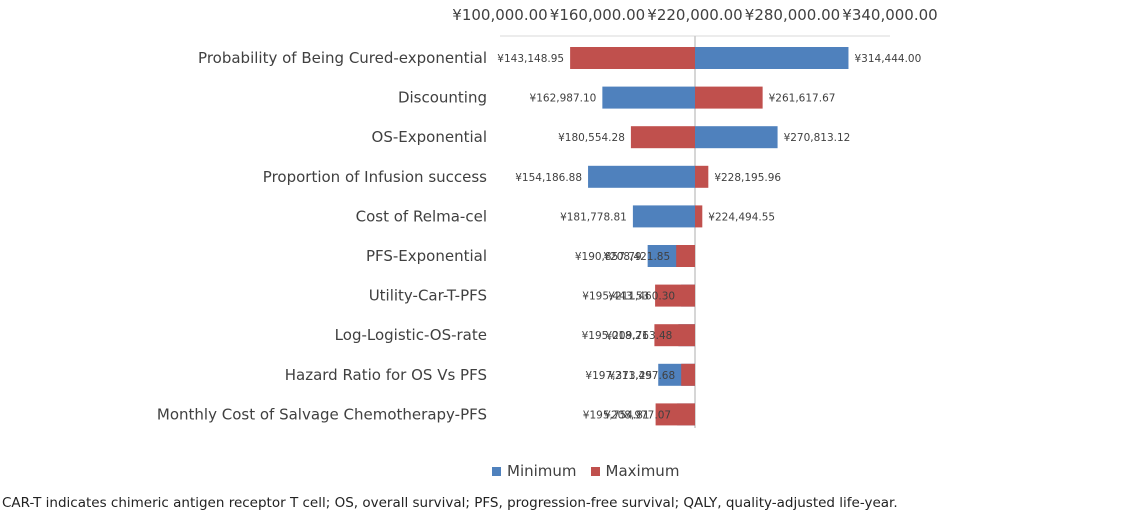 Image resolution: width=1140 pixels, height=514 pixels. Describe the element at coordinates (792, 15) in the screenshot. I see `x-tick-label: ¥280,000.00` at that location.